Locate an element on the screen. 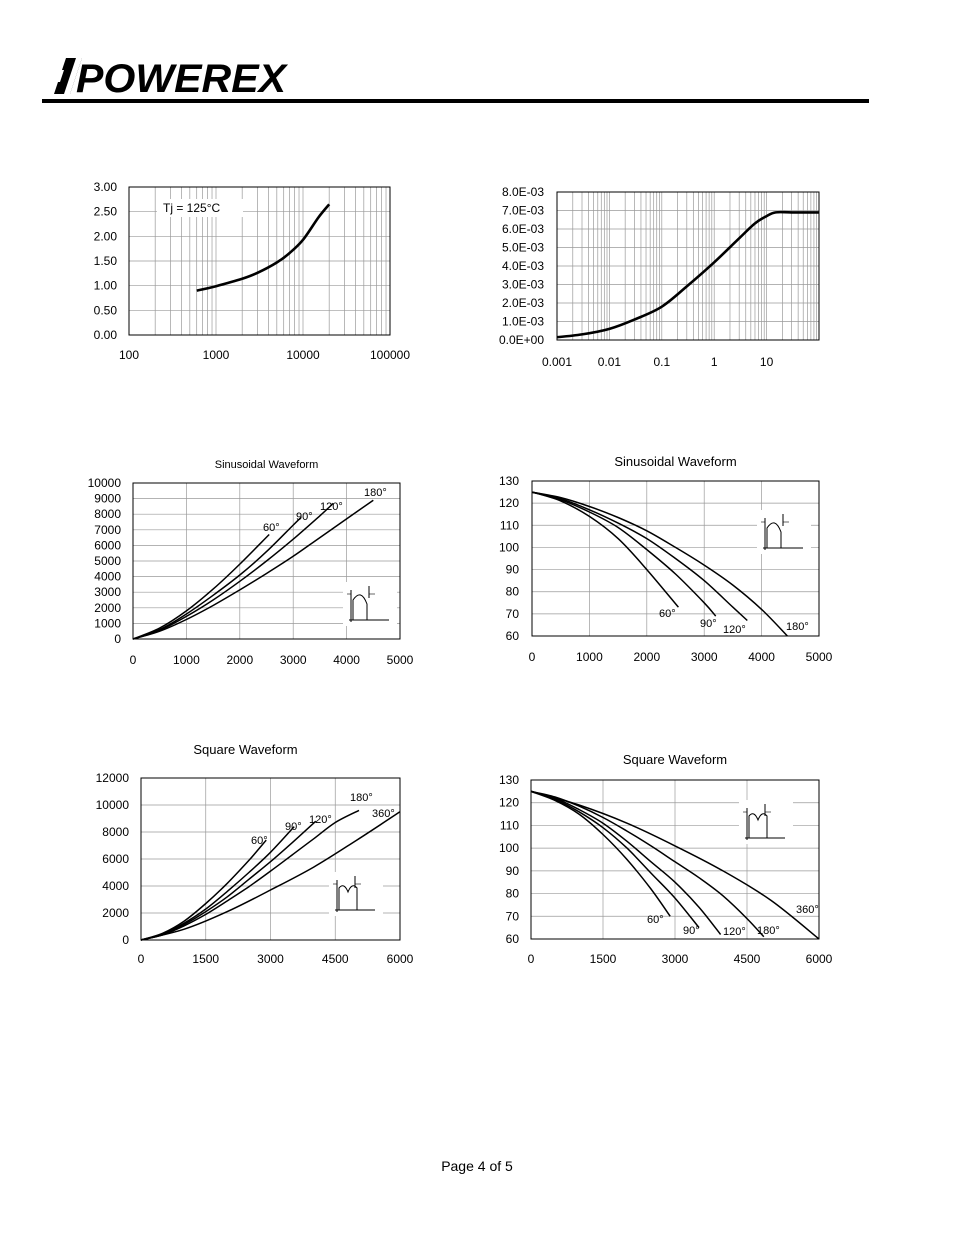 Image resolution: width=954 pixels, height=1235 pixels. y-tick-label: 4.0E-03 is located at coordinates (523, 266).